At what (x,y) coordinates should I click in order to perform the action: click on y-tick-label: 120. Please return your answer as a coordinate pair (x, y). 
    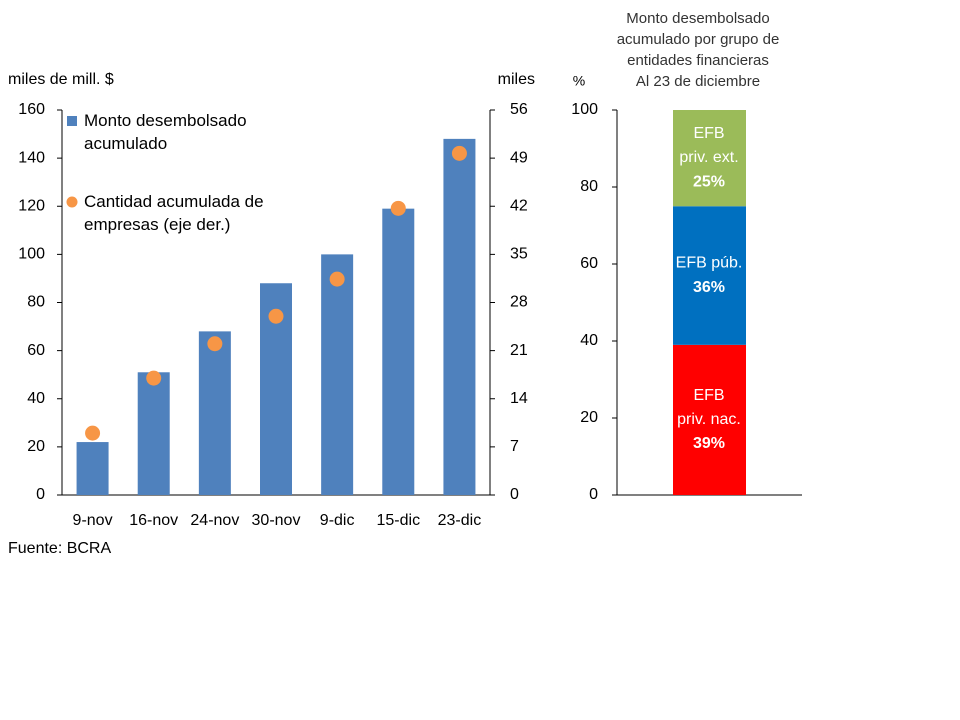
    Looking at the image, I should click on (31, 205).